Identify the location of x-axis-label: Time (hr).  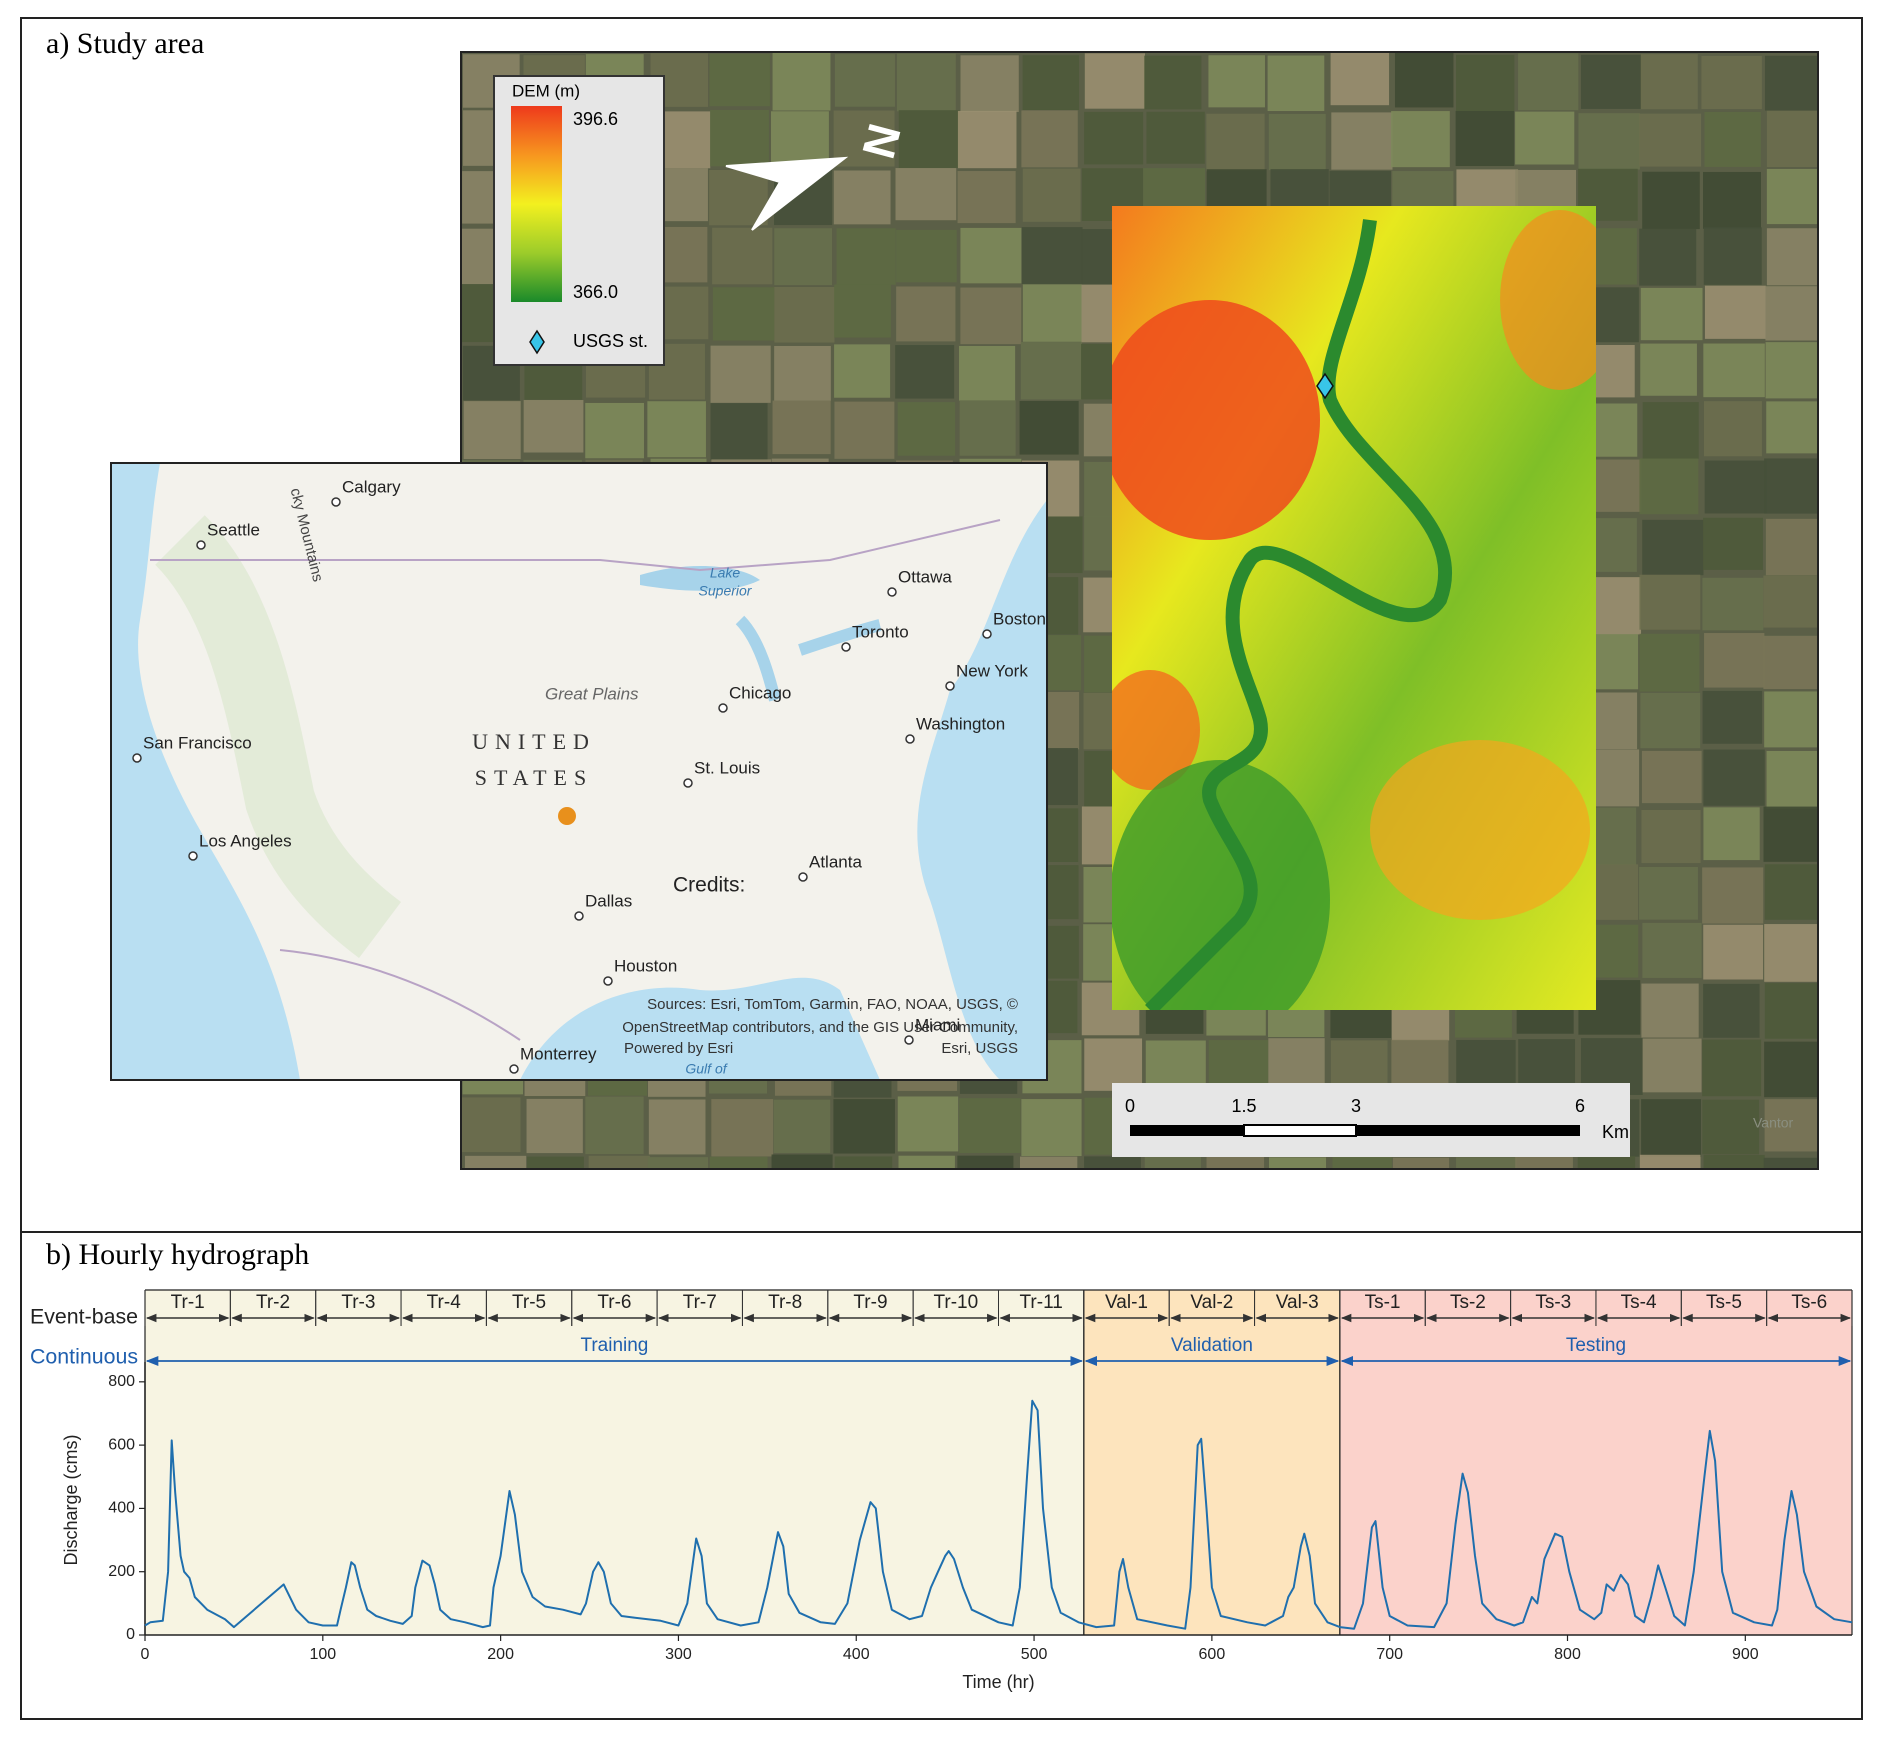
(998, 1682).